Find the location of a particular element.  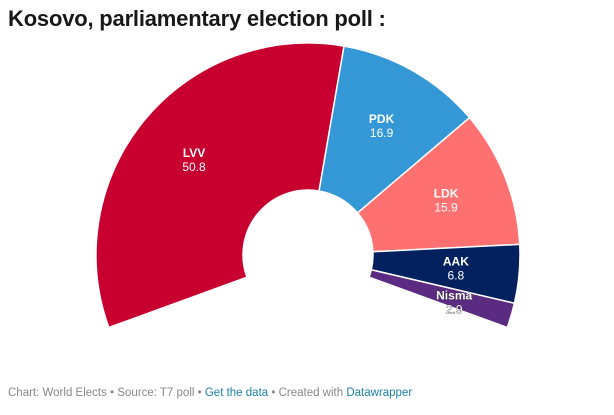

footer-chart-prefix: Chart: is located at coordinates (25, 393).